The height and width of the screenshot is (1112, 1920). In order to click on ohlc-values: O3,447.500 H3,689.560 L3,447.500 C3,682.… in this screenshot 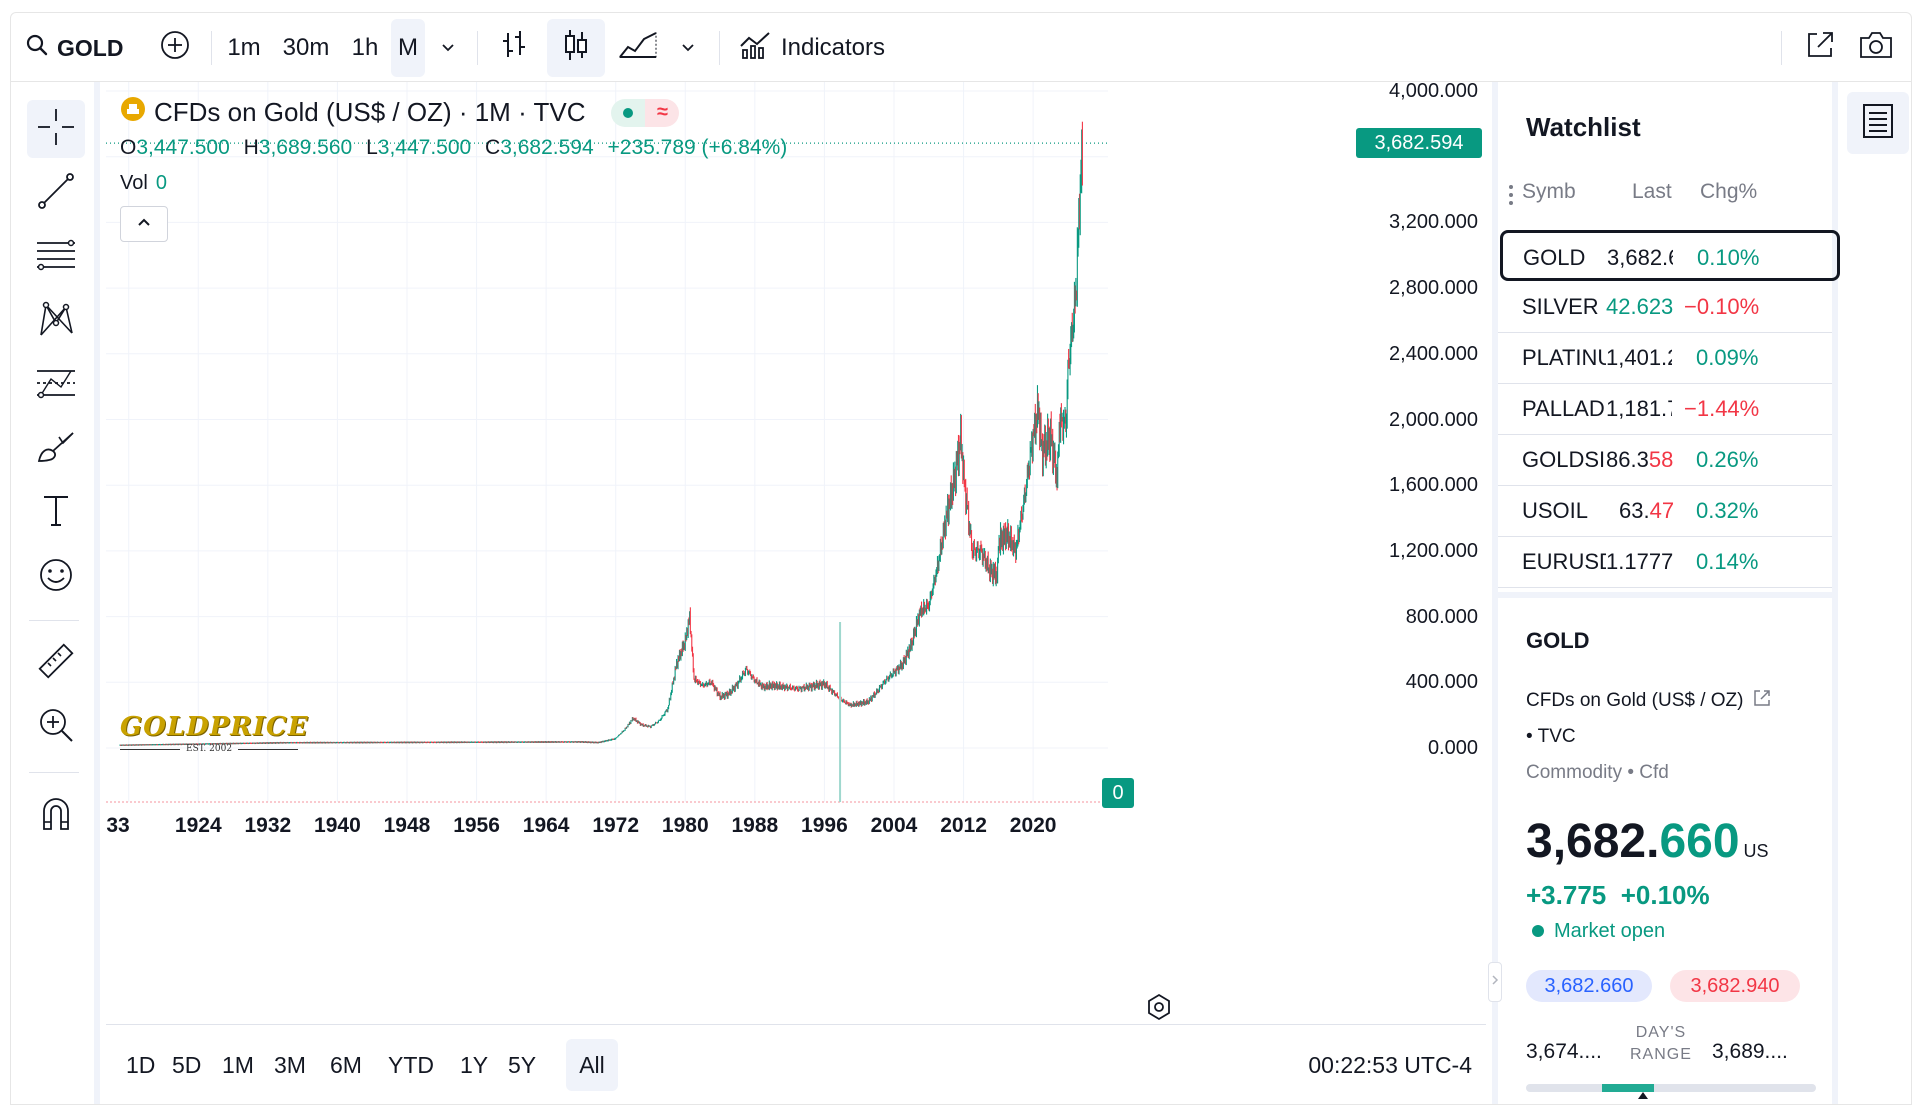, I will do `click(453, 148)`.